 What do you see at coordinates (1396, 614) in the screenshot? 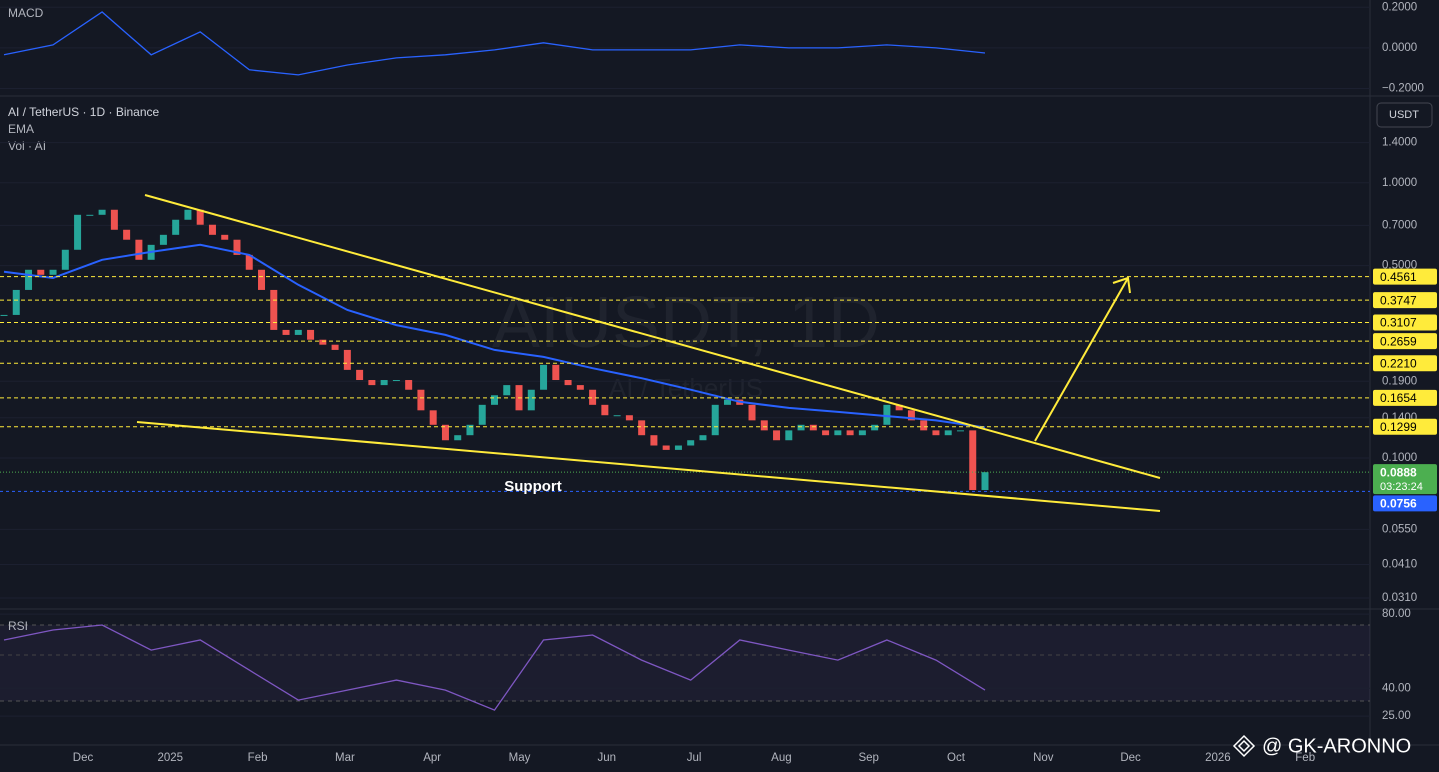
I see `y-tick-label: 80.00` at bounding box center [1396, 614].